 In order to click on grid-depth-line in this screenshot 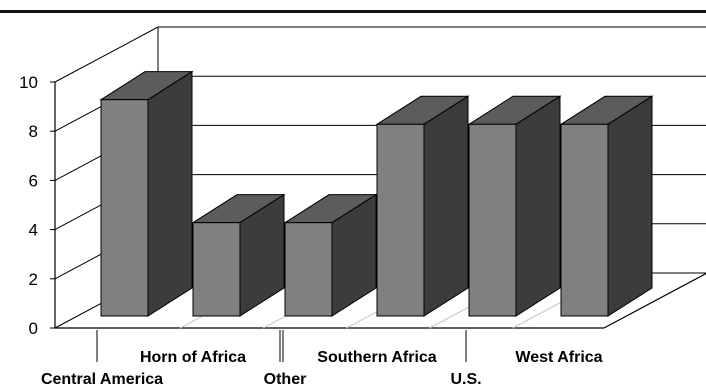, I will do `click(106, 54)`.